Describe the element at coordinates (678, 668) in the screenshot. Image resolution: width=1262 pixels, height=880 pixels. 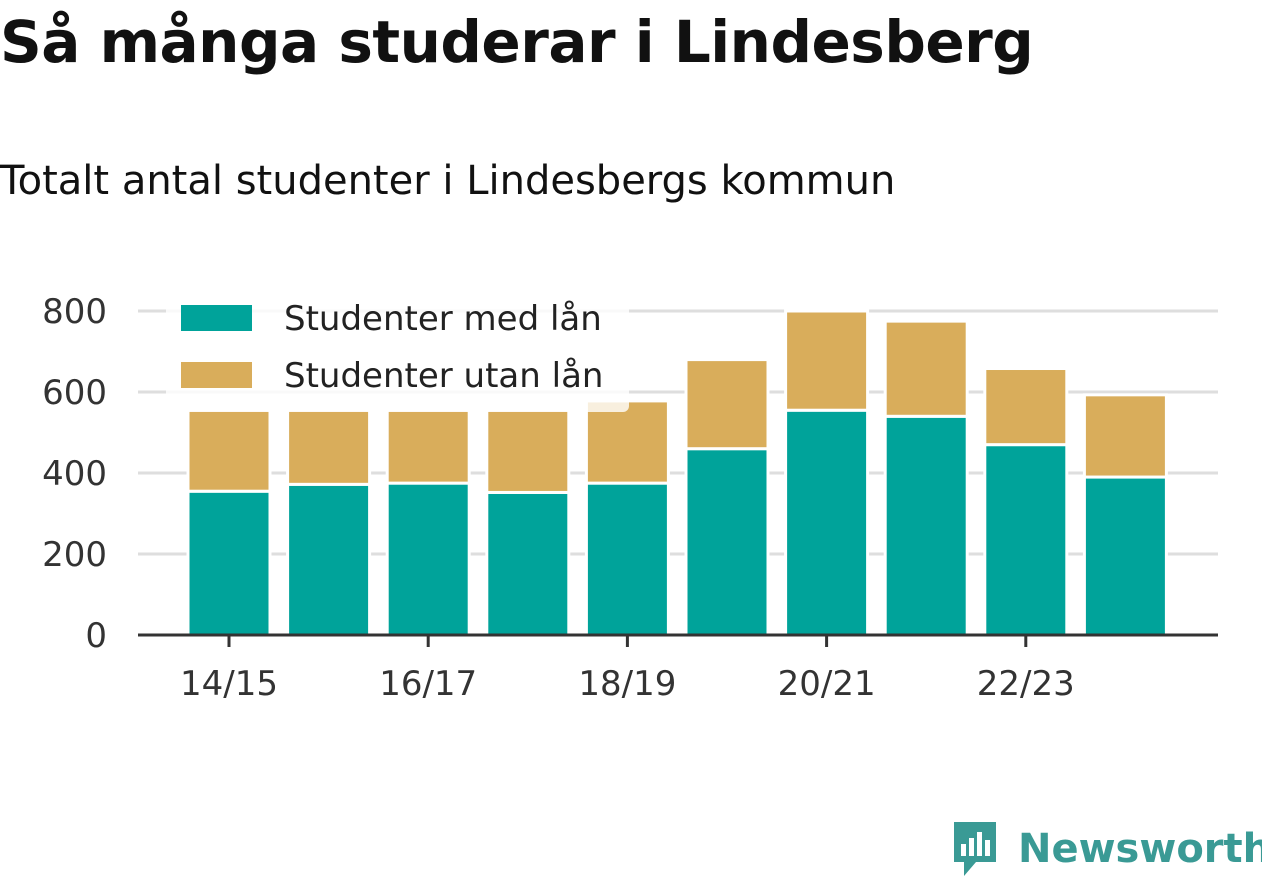
I see `x-axis: 14/15 16/17 18/19 20/21 22/23` at that location.